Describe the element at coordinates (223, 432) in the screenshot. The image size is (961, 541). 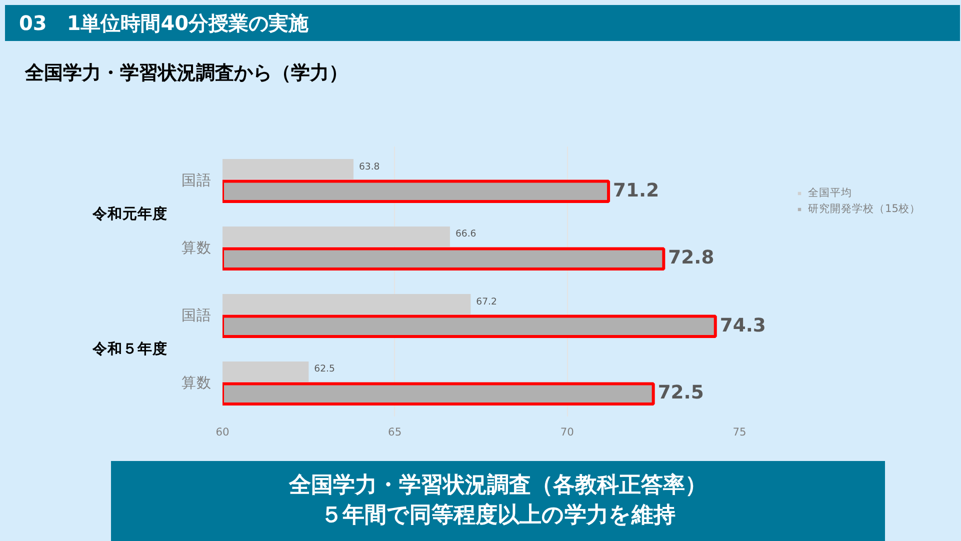
I see `x-tick-label: 60` at that location.